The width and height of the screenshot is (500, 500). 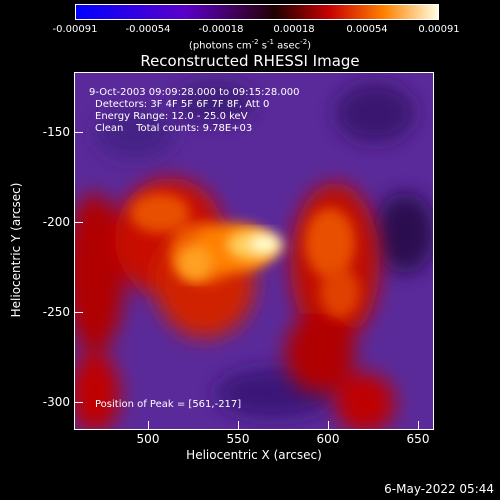 What do you see at coordinates (238, 439) in the screenshot?
I see `x-tick-label: 550` at bounding box center [238, 439].